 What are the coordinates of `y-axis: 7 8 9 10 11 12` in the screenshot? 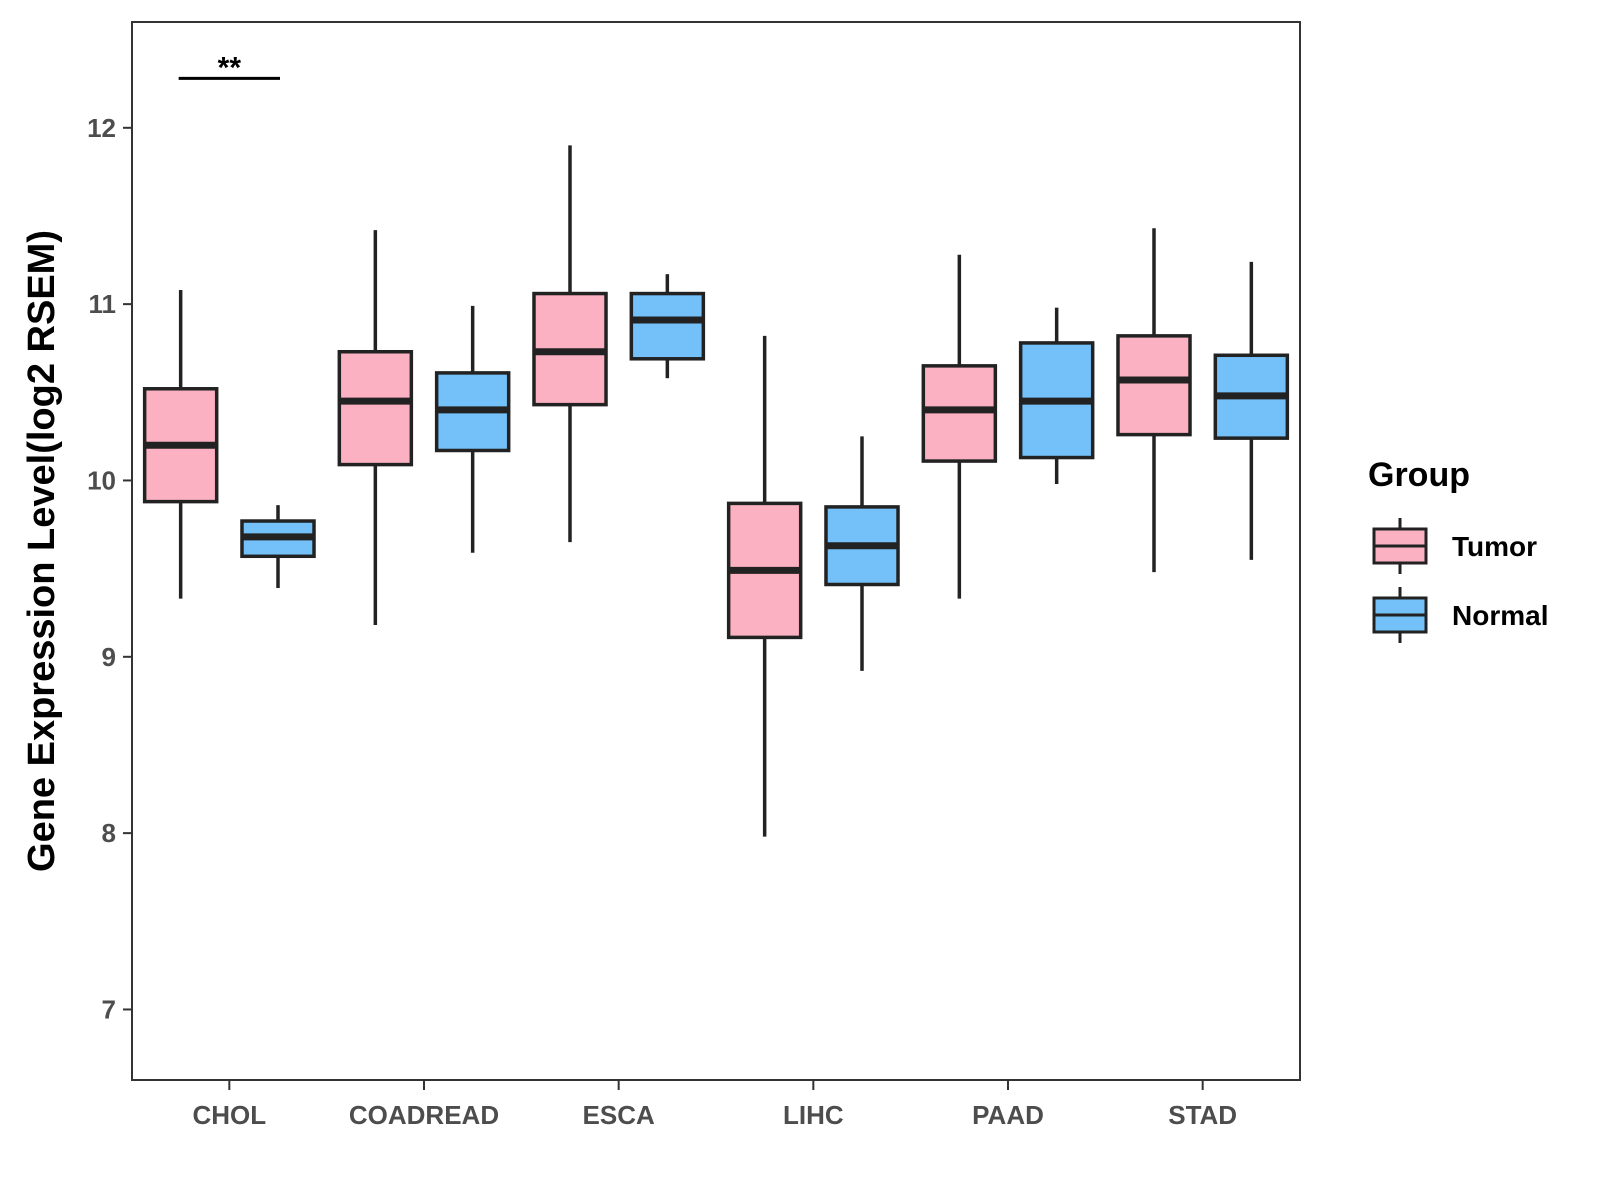 It's located at (109, 568).